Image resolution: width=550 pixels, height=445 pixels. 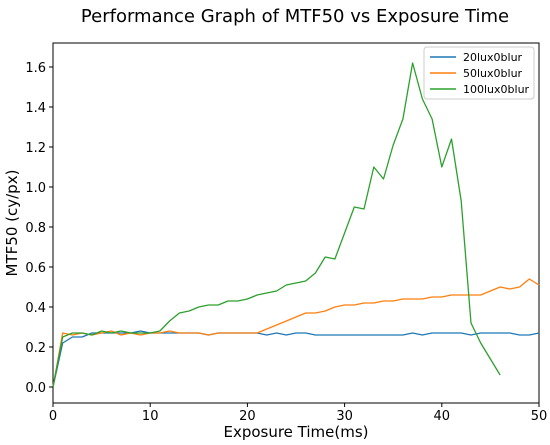 What do you see at coordinates (35, 68) in the screenshot?
I see `y-tick-label: 1.6` at bounding box center [35, 68].